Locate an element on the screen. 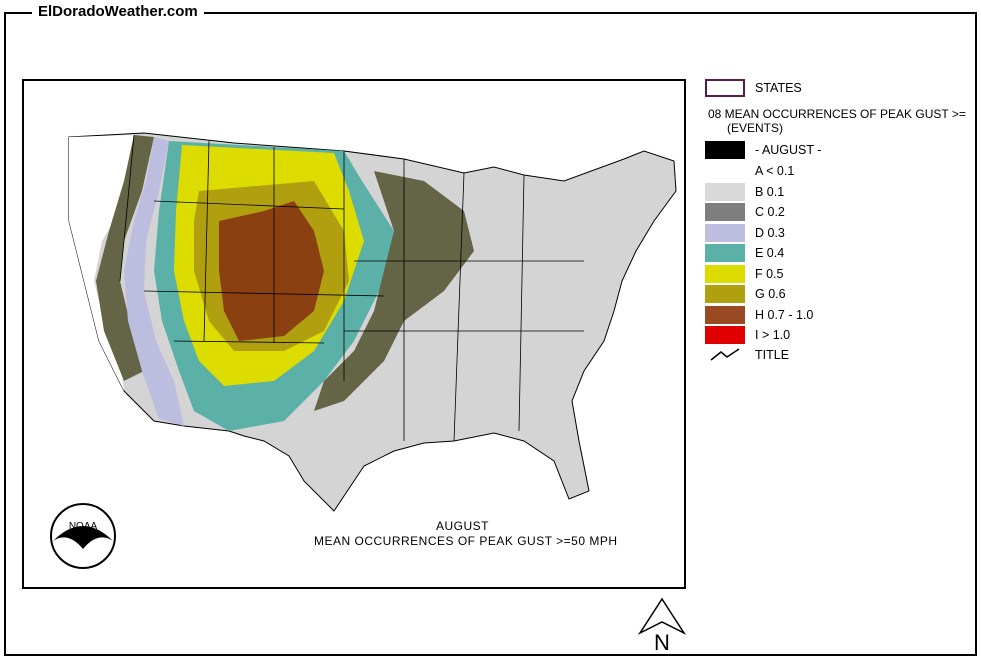 The width and height of the screenshot is (981, 661). legend-class-label: E 0.4 is located at coordinates (770, 253).